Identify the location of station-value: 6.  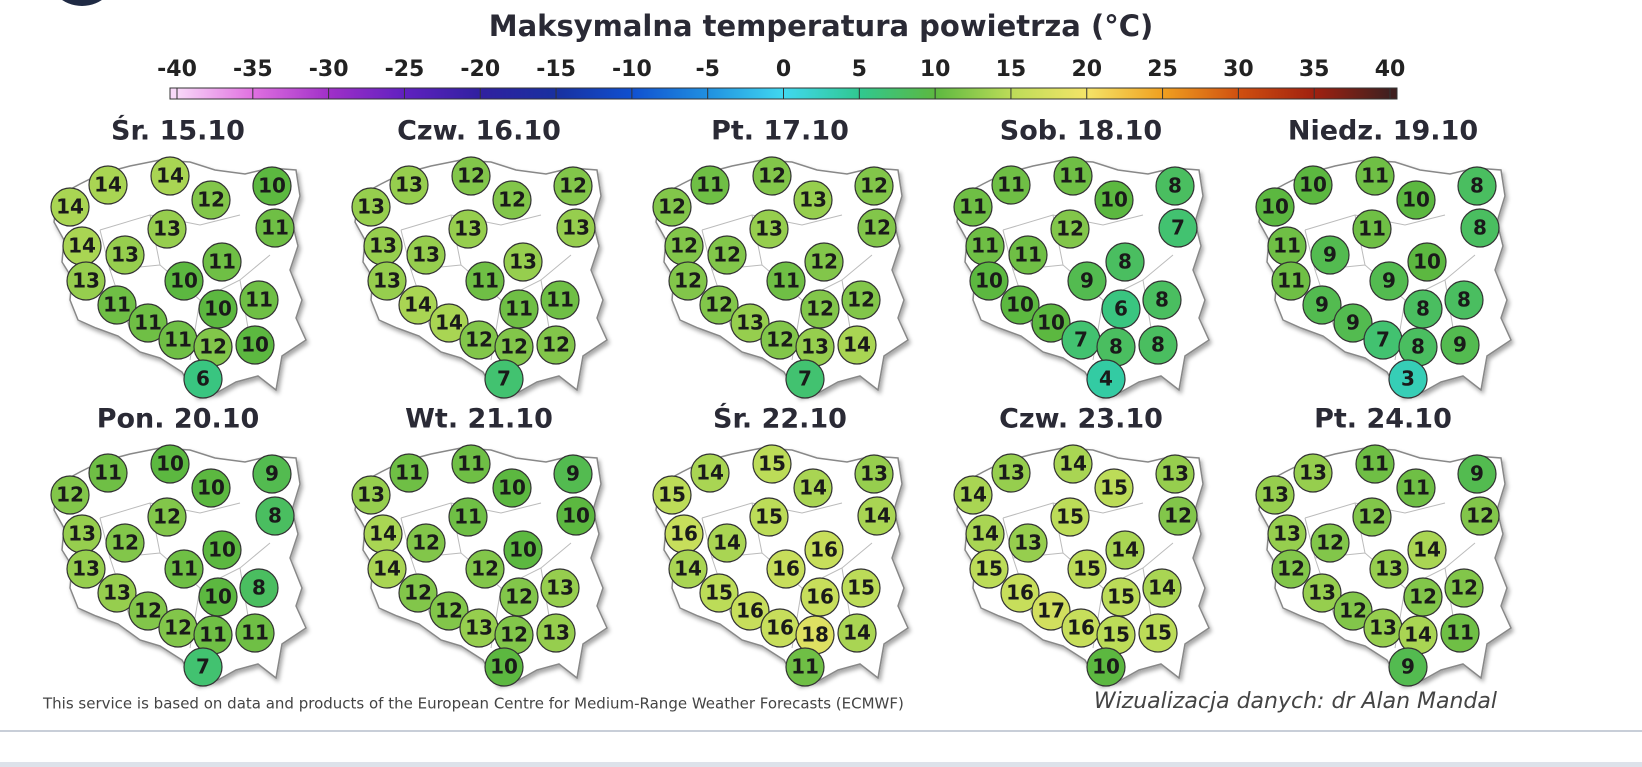
(1121, 309).